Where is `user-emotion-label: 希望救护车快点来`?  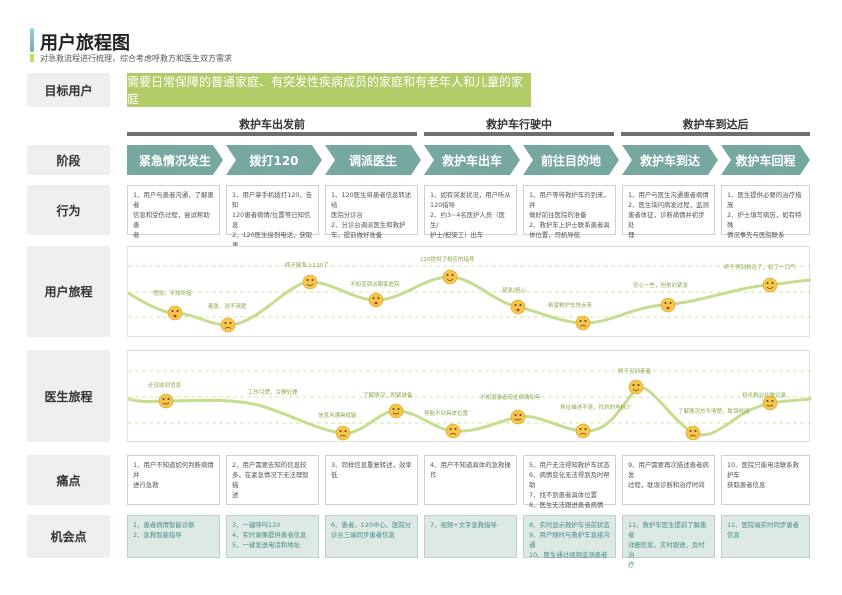 user-emotion-label: 希望救护车快点来 is located at coordinates (570, 305).